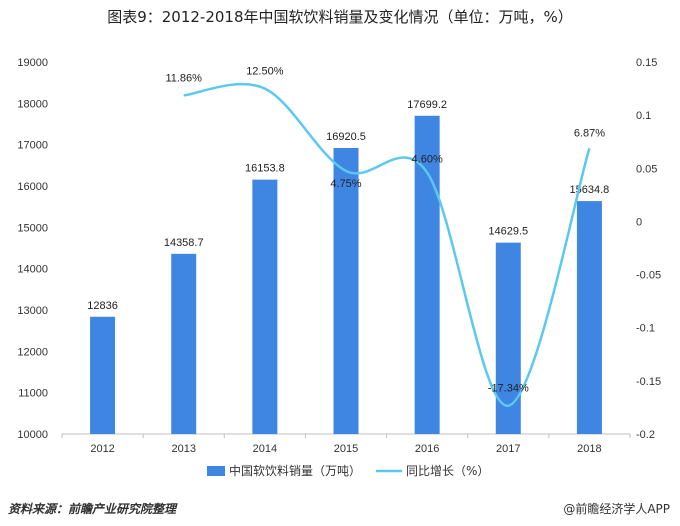  I want to click on bar-data-label: 16153.8, so click(265, 169).